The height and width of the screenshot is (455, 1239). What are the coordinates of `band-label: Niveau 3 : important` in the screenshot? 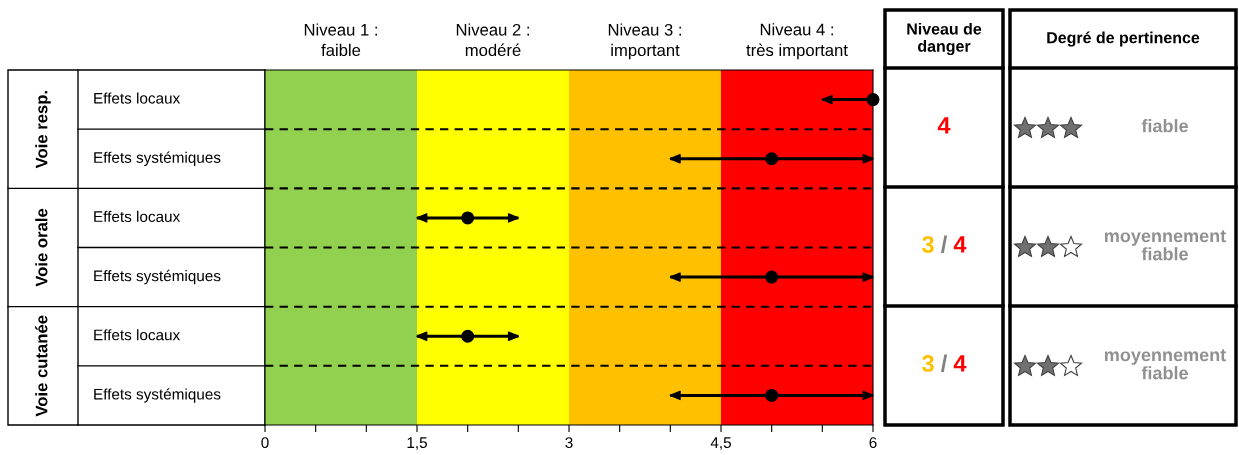 It's located at (644, 41).